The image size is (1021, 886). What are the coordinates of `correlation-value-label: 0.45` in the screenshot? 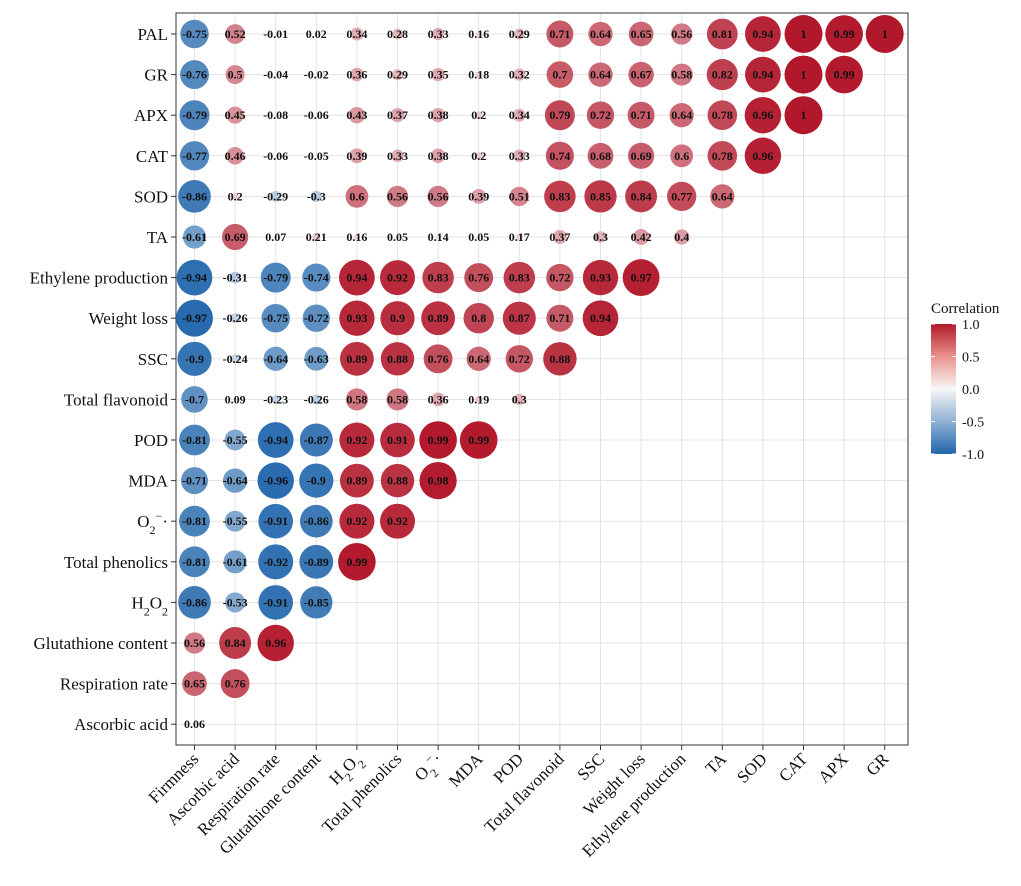 It's located at (235, 115).